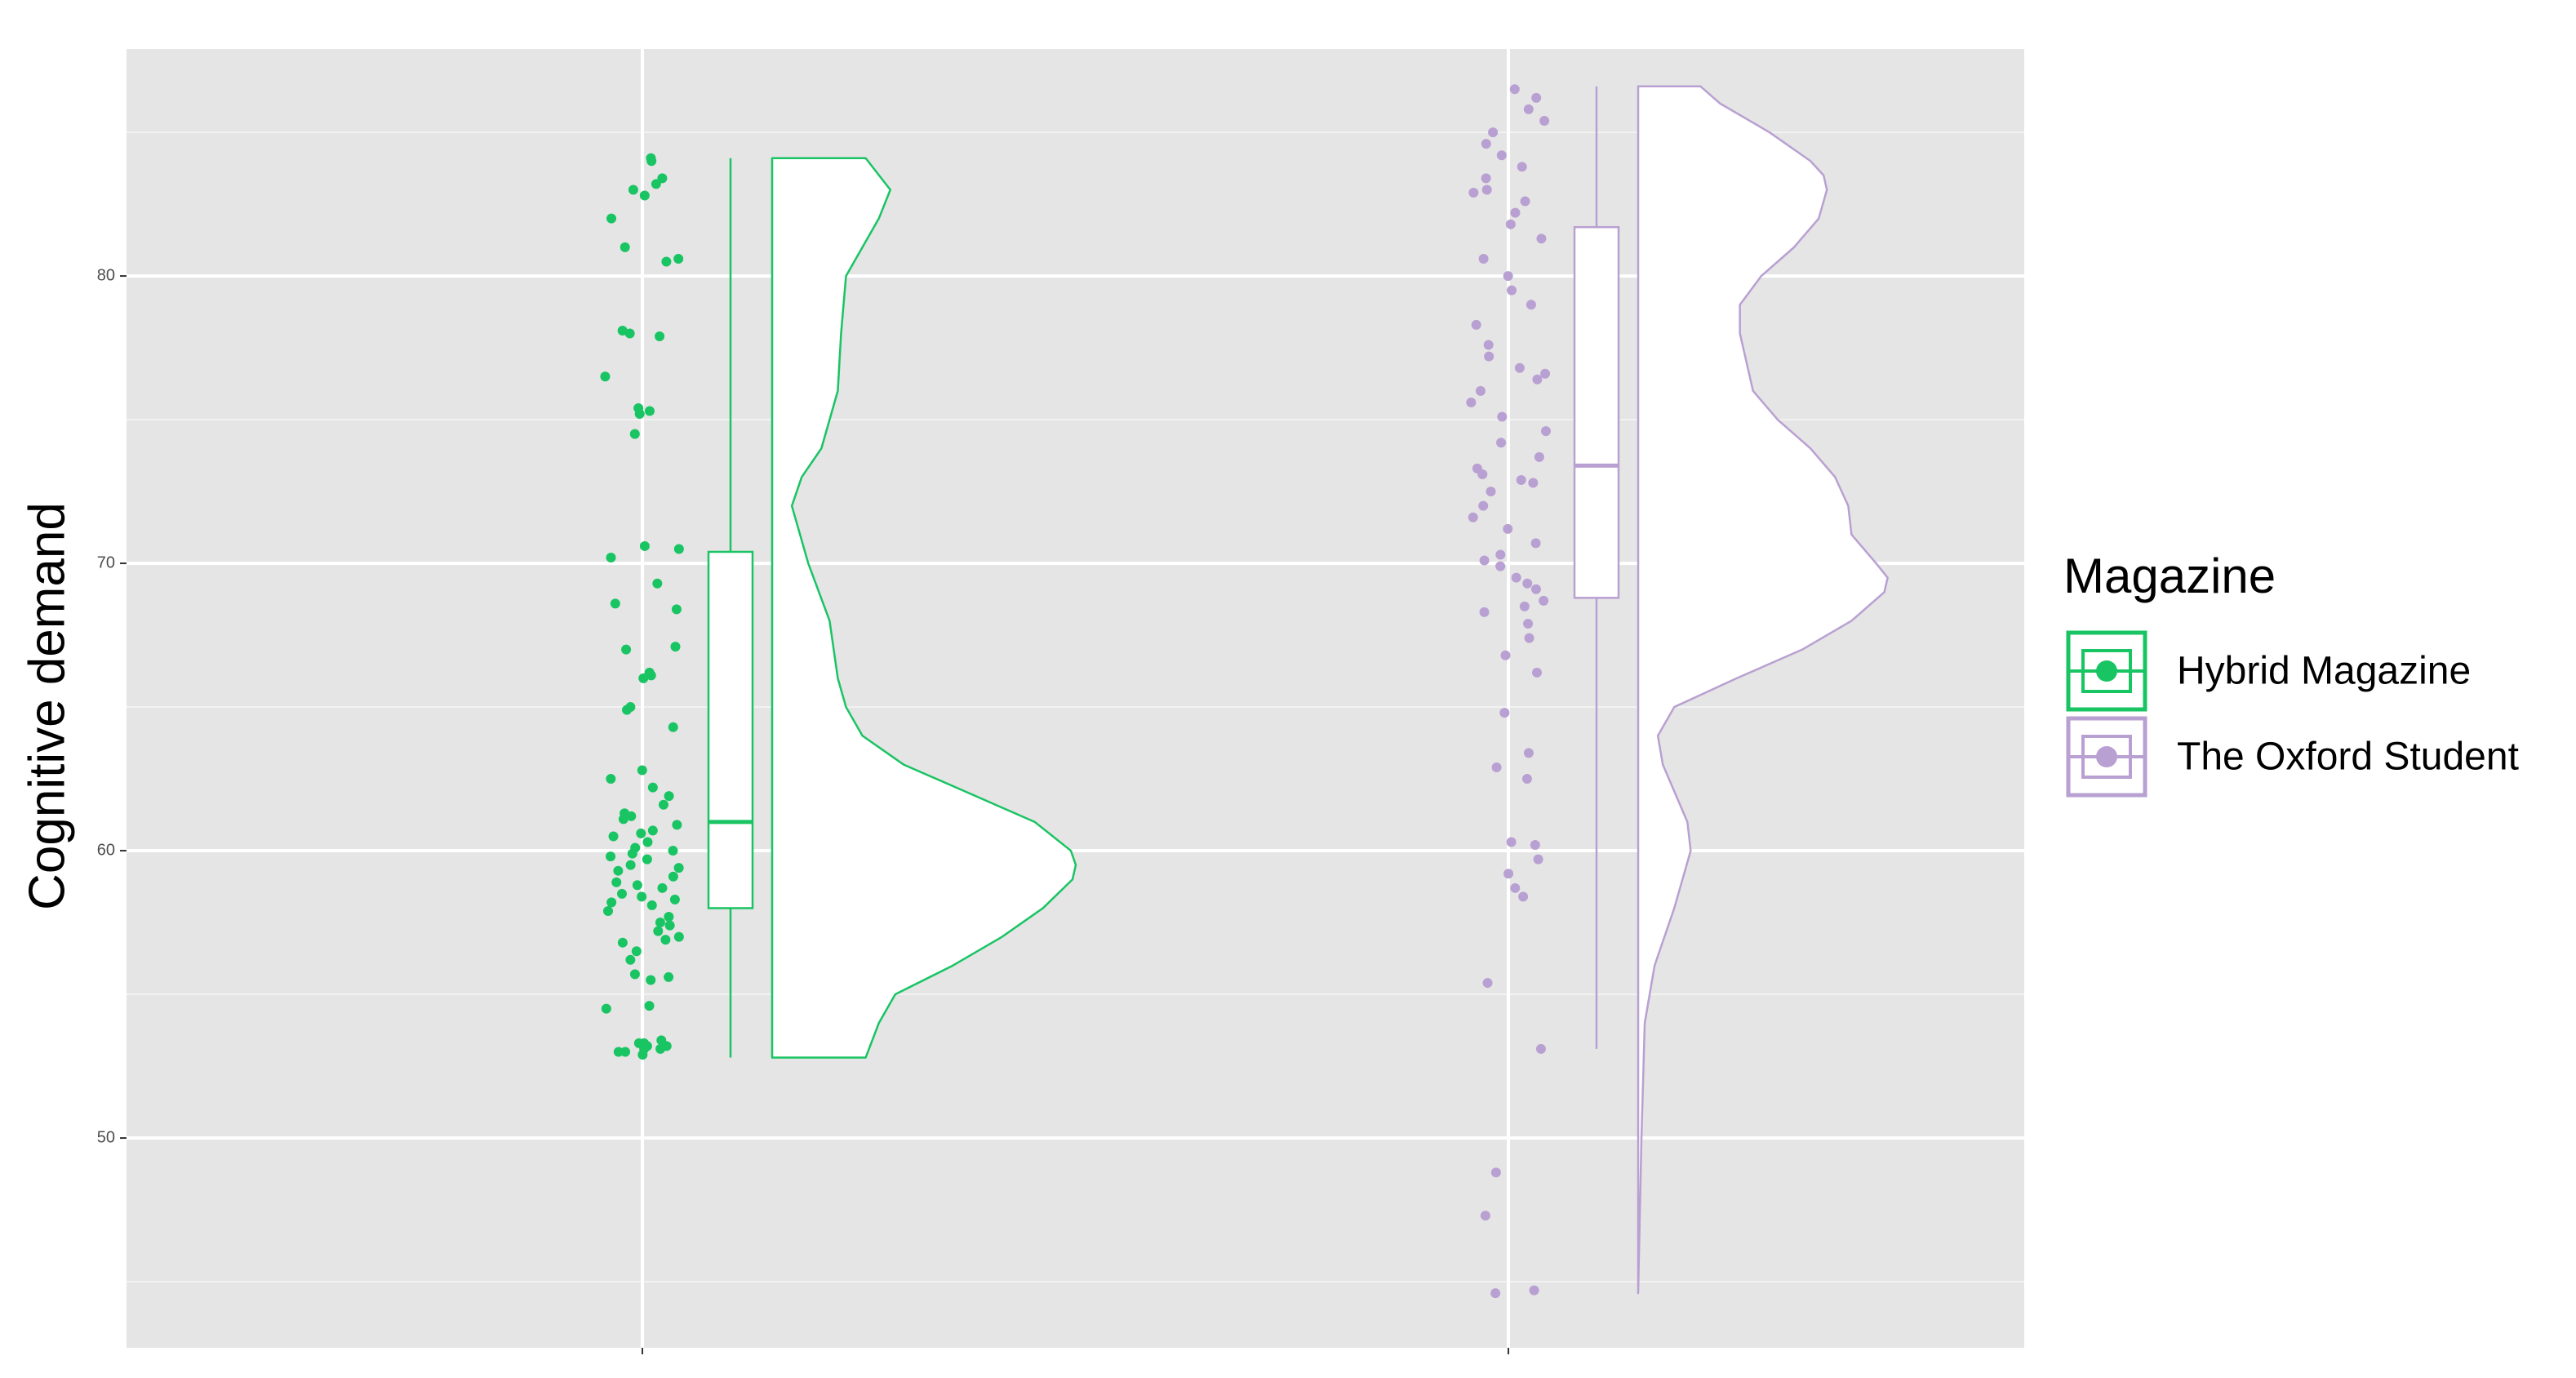  I want to click on legend: Hybrid Magazine The Oxford Student, so click(2292, 714).